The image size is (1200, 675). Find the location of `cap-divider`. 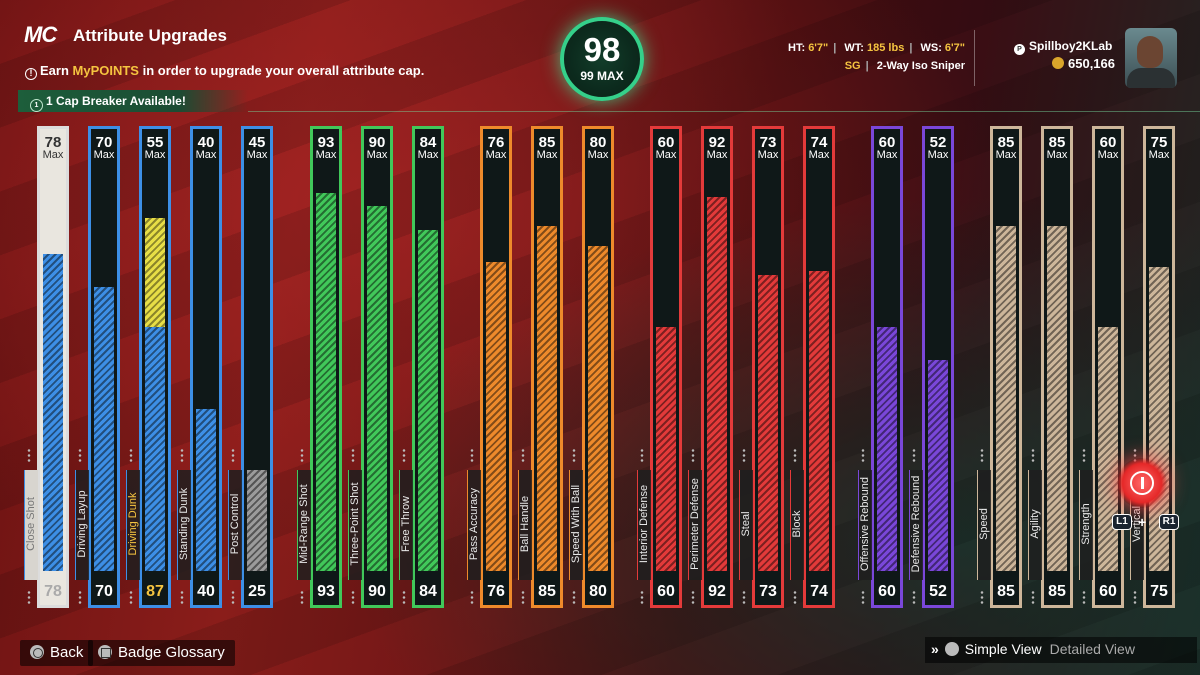

cap-divider is located at coordinates (724, 111).